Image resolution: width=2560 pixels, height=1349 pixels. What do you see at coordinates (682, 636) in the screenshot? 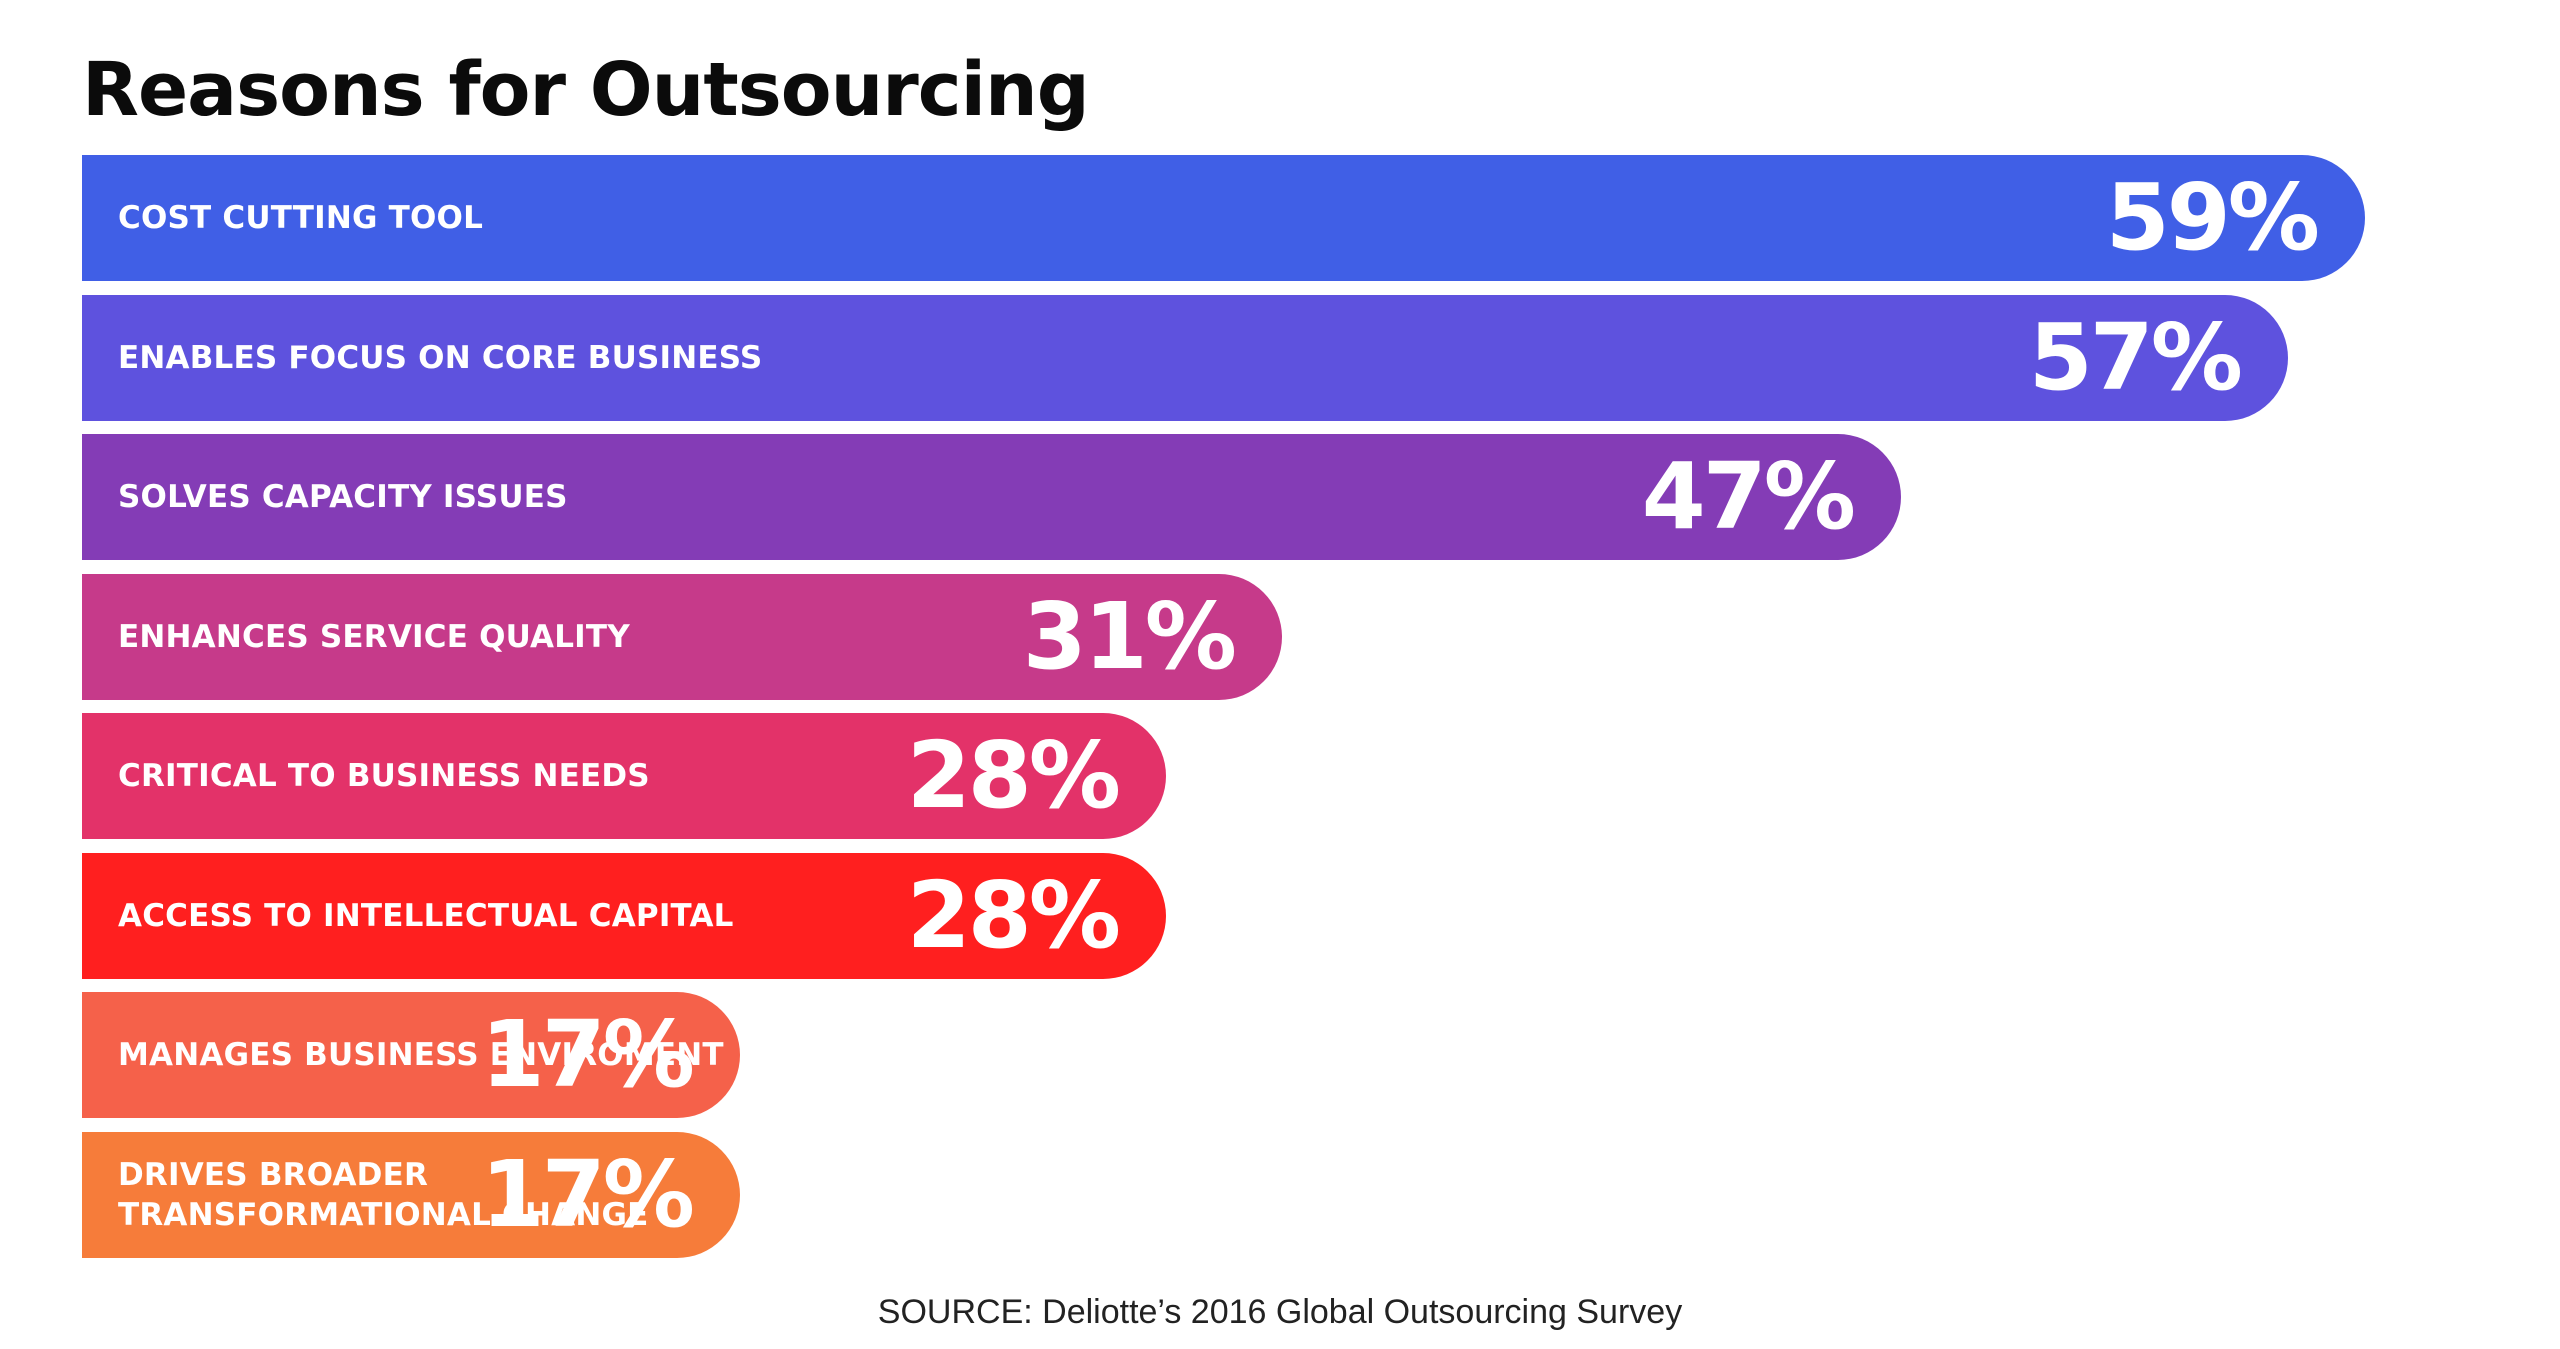
I see `bar-4: ENHANCES SERVICE QUALITY 31%` at bounding box center [682, 636].